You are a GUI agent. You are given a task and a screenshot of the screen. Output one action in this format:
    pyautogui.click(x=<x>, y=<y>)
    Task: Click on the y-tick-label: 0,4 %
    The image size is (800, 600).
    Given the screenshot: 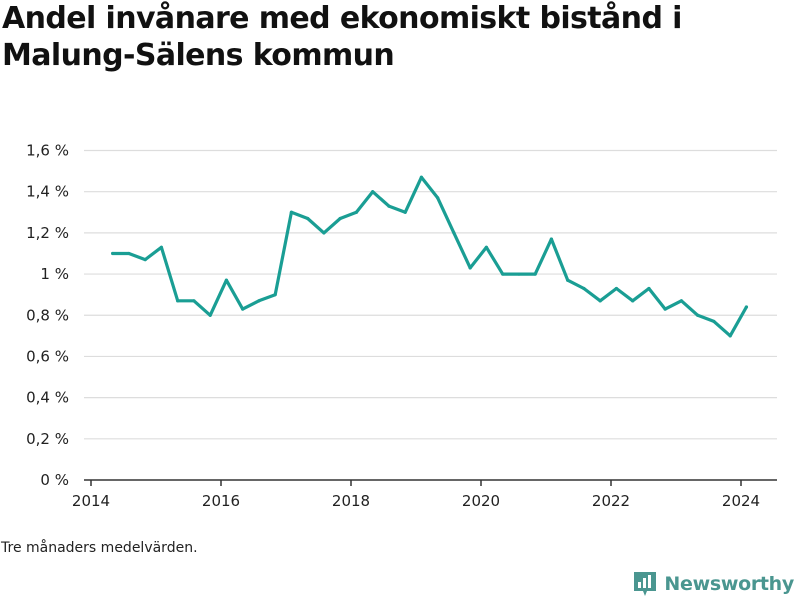 What is the action you would take?
    pyautogui.click(x=47, y=398)
    